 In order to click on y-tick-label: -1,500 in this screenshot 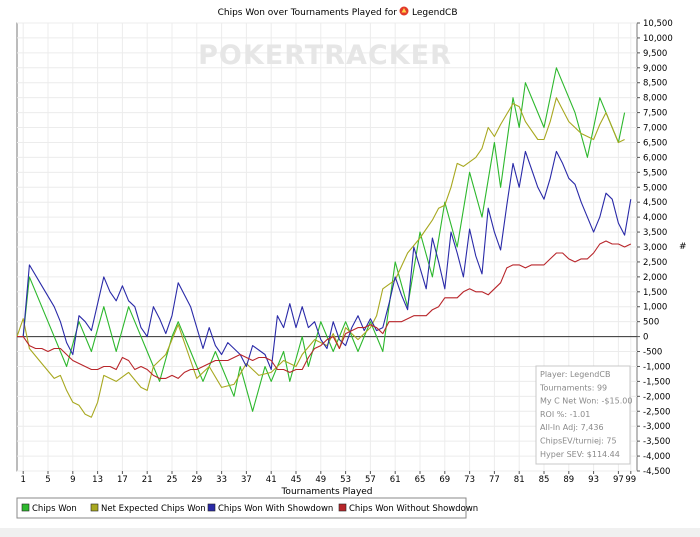, I will do `click(656, 382)`.